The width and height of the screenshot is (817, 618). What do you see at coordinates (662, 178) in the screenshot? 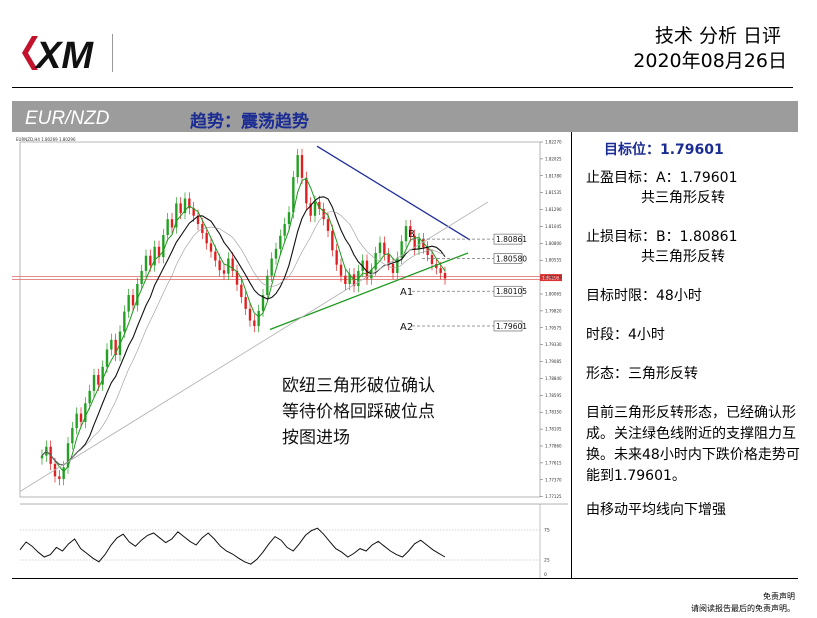
I see `take-profit-line1: 止盈目标：A：1.79601` at bounding box center [662, 178].